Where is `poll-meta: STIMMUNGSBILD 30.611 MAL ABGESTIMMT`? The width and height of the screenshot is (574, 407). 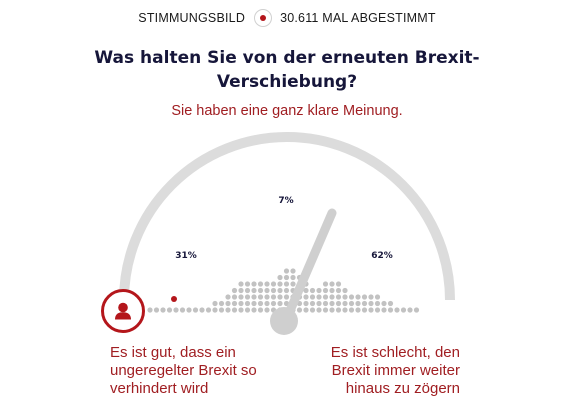 poll-meta: STIMMUNGSBILD 30.611 MAL ABGESTIMMT is located at coordinates (287, 18).